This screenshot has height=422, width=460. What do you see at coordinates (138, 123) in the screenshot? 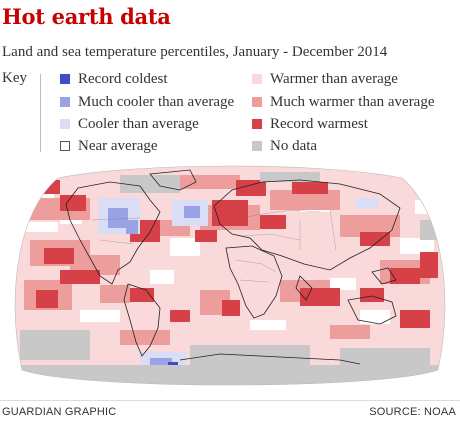
I see `legend-label-cooler: Cooler than average` at bounding box center [138, 123].